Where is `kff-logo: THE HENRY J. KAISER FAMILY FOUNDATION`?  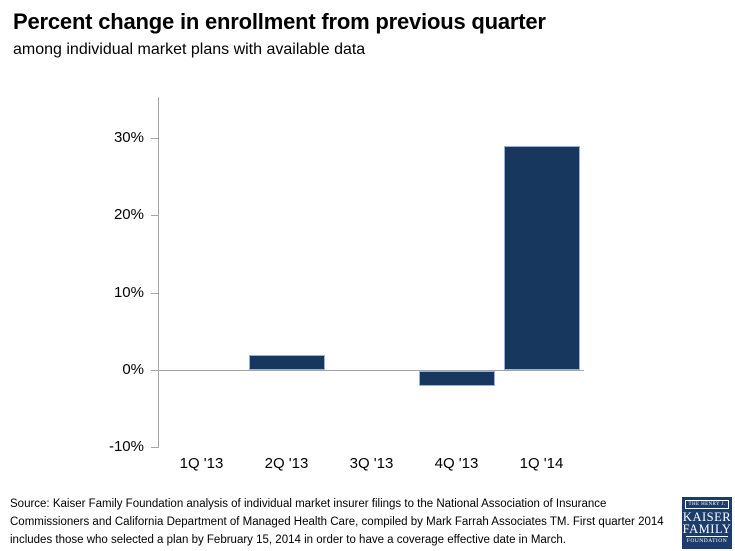 kff-logo: THE HENRY J. KAISER FAMILY FOUNDATION is located at coordinates (707, 523).